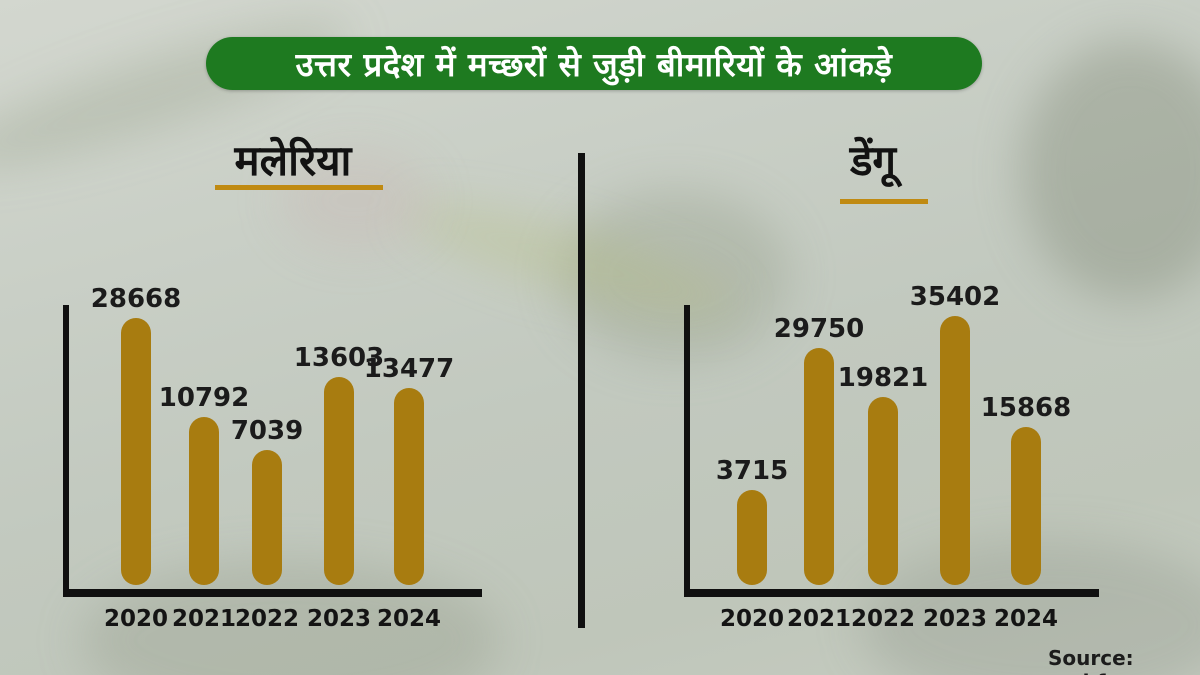 Image resolution: width=1200 pixels, height=675 pixels. What do you see at coordinates (204, 398) in the screenshot?
I see `bar-value-2021: 10792` at bounding box center [204, 398].